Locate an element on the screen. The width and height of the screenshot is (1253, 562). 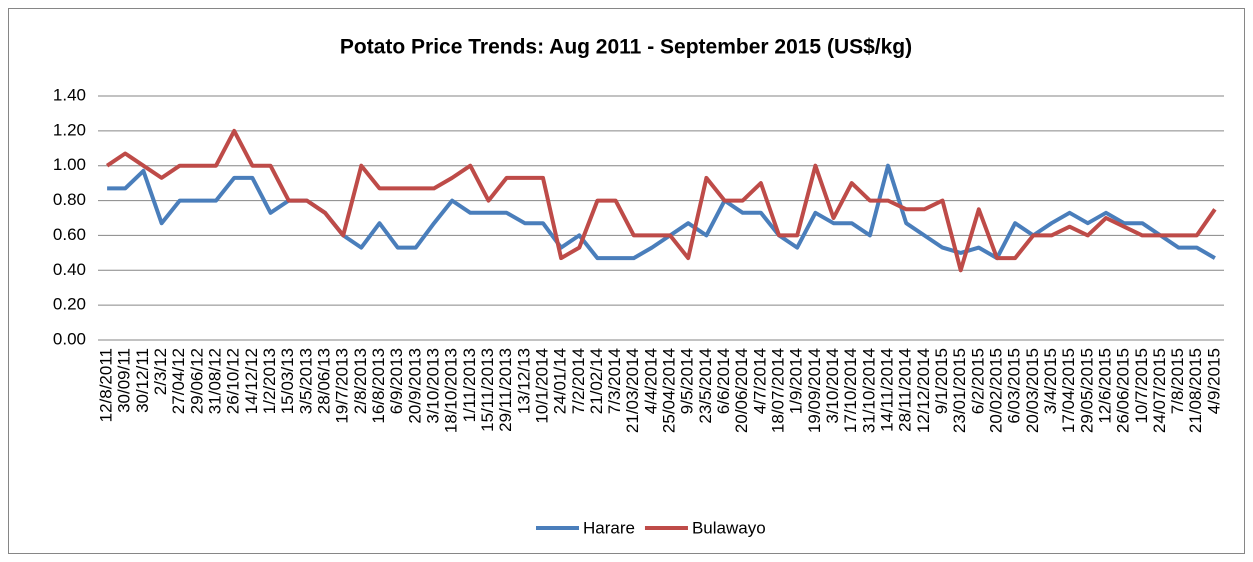
x-tick-label: 10/1/2014 is located at coordinates (541, 386).